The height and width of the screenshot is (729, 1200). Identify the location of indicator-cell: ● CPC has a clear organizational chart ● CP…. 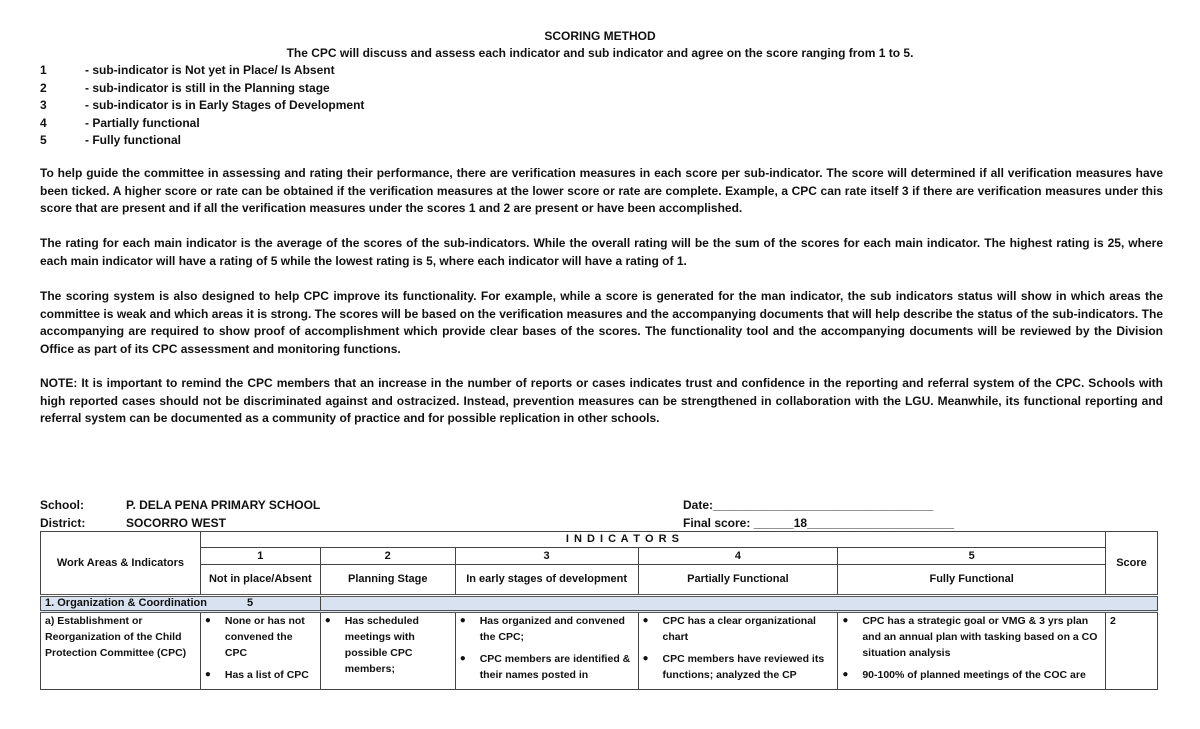
(738, 650).